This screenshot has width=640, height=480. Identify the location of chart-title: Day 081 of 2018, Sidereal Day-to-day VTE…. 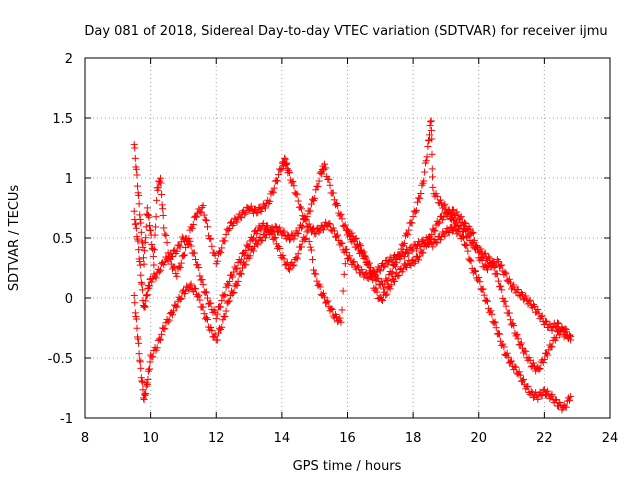
(345, 31).